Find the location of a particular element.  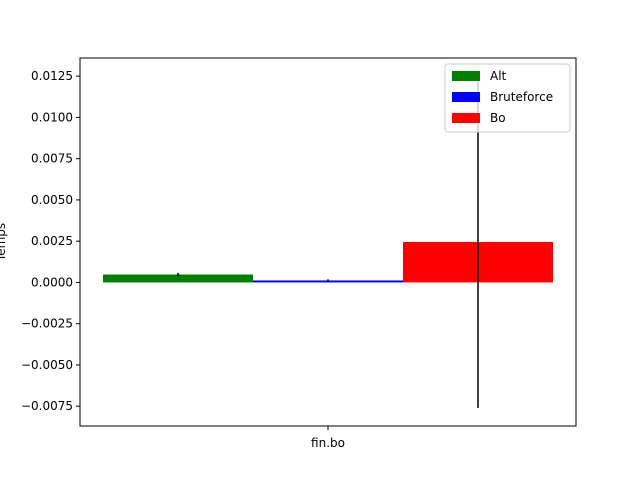

y-tick-label: 0.0050 is located at coordinates (52, 200).